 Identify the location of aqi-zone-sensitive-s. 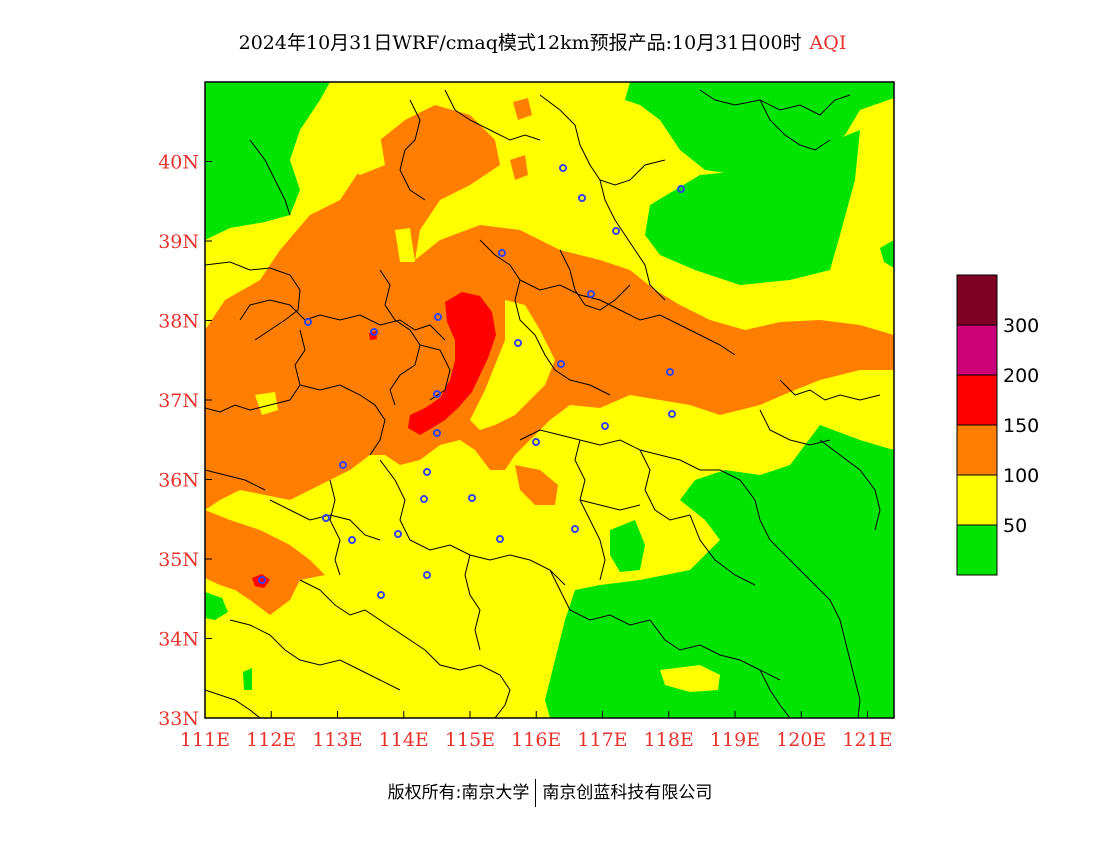
(536, 485).